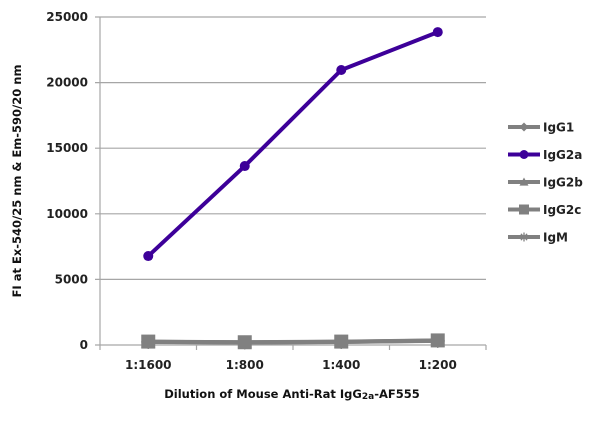 The image size is (600, 423). I want to click on x-tick-label: 1:1600, so click(148, 365).